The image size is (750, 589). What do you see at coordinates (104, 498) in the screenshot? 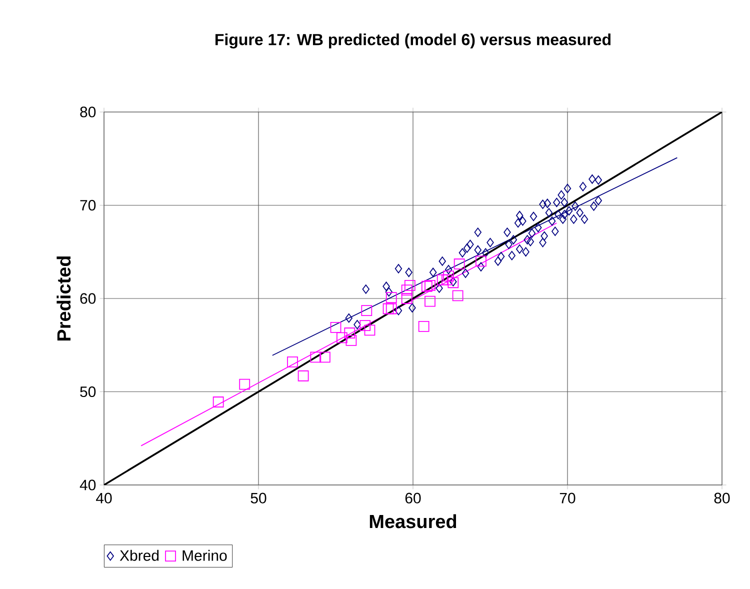
I see `x-tick-label: 40` at bounding box center [104, 498].